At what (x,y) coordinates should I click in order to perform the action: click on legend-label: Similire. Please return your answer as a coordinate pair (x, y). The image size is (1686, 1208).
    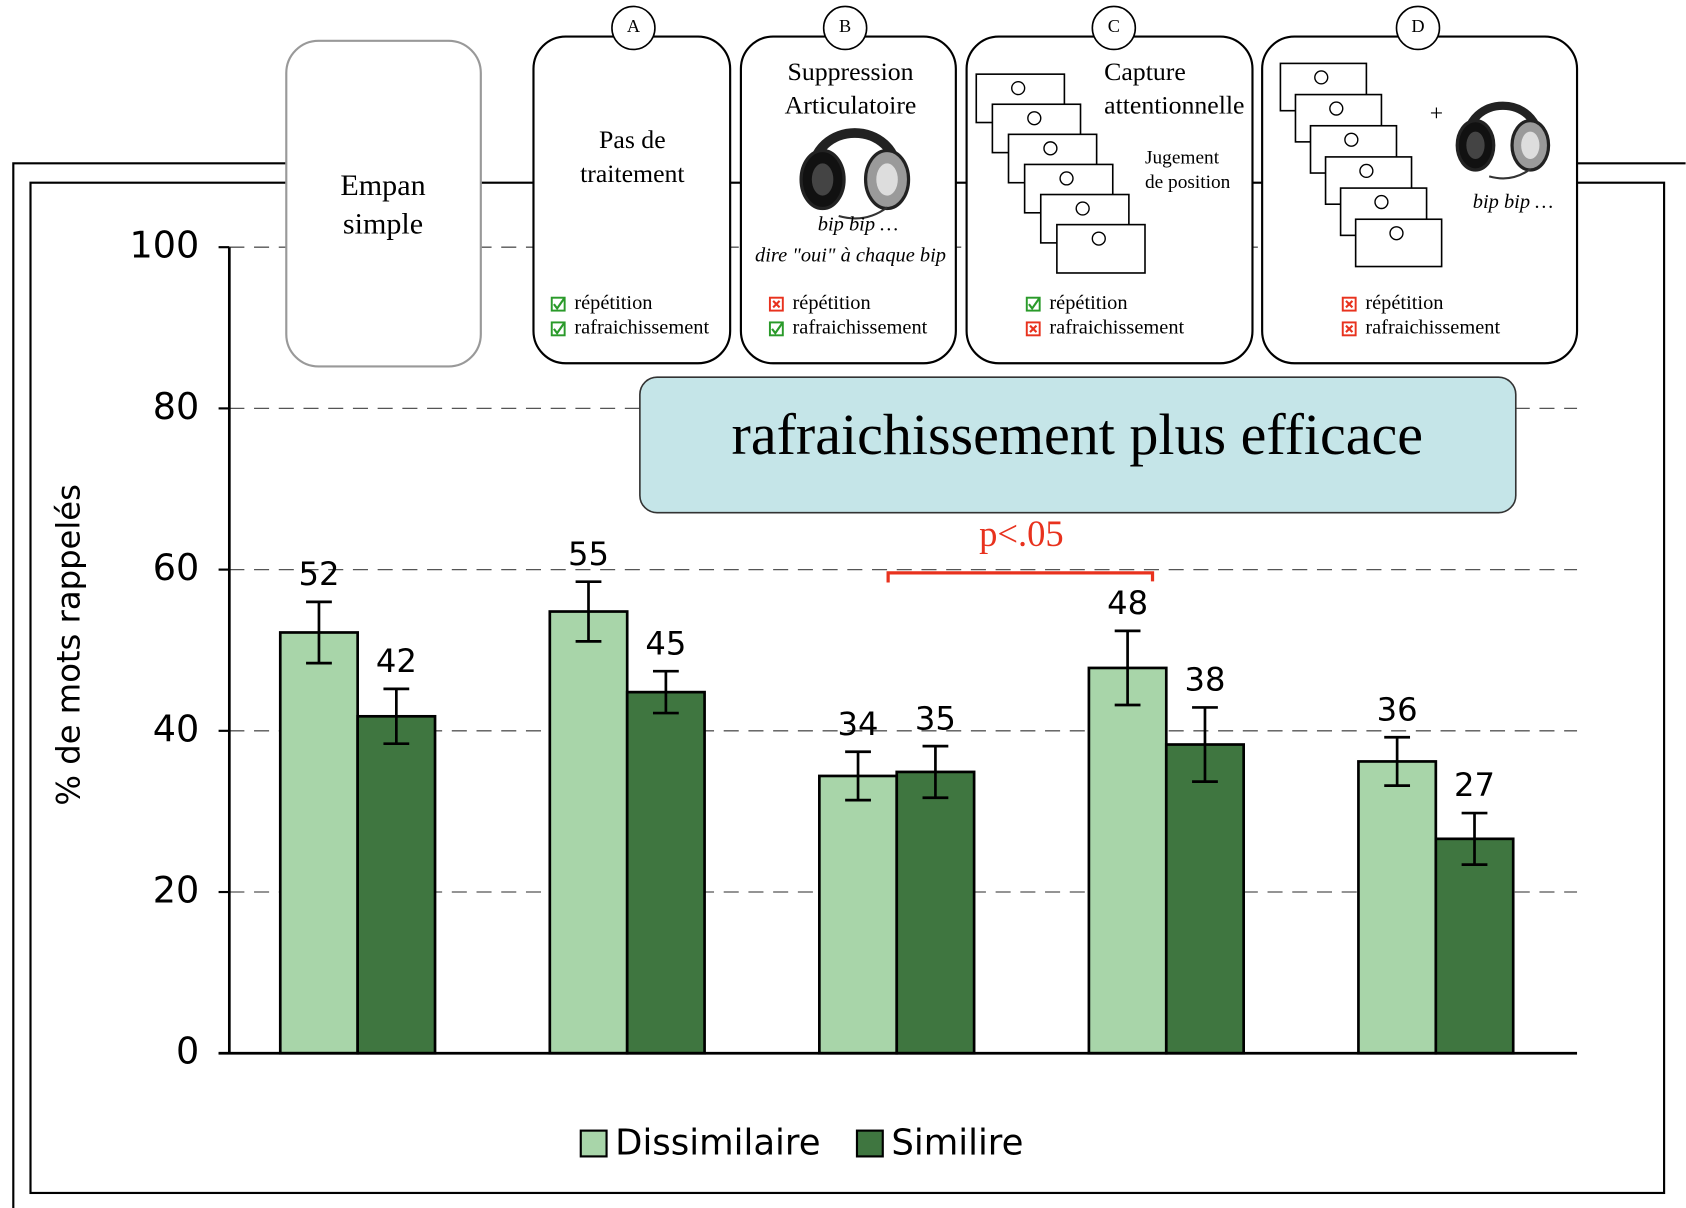
    Looking at the image, I should click on (957, 1143).